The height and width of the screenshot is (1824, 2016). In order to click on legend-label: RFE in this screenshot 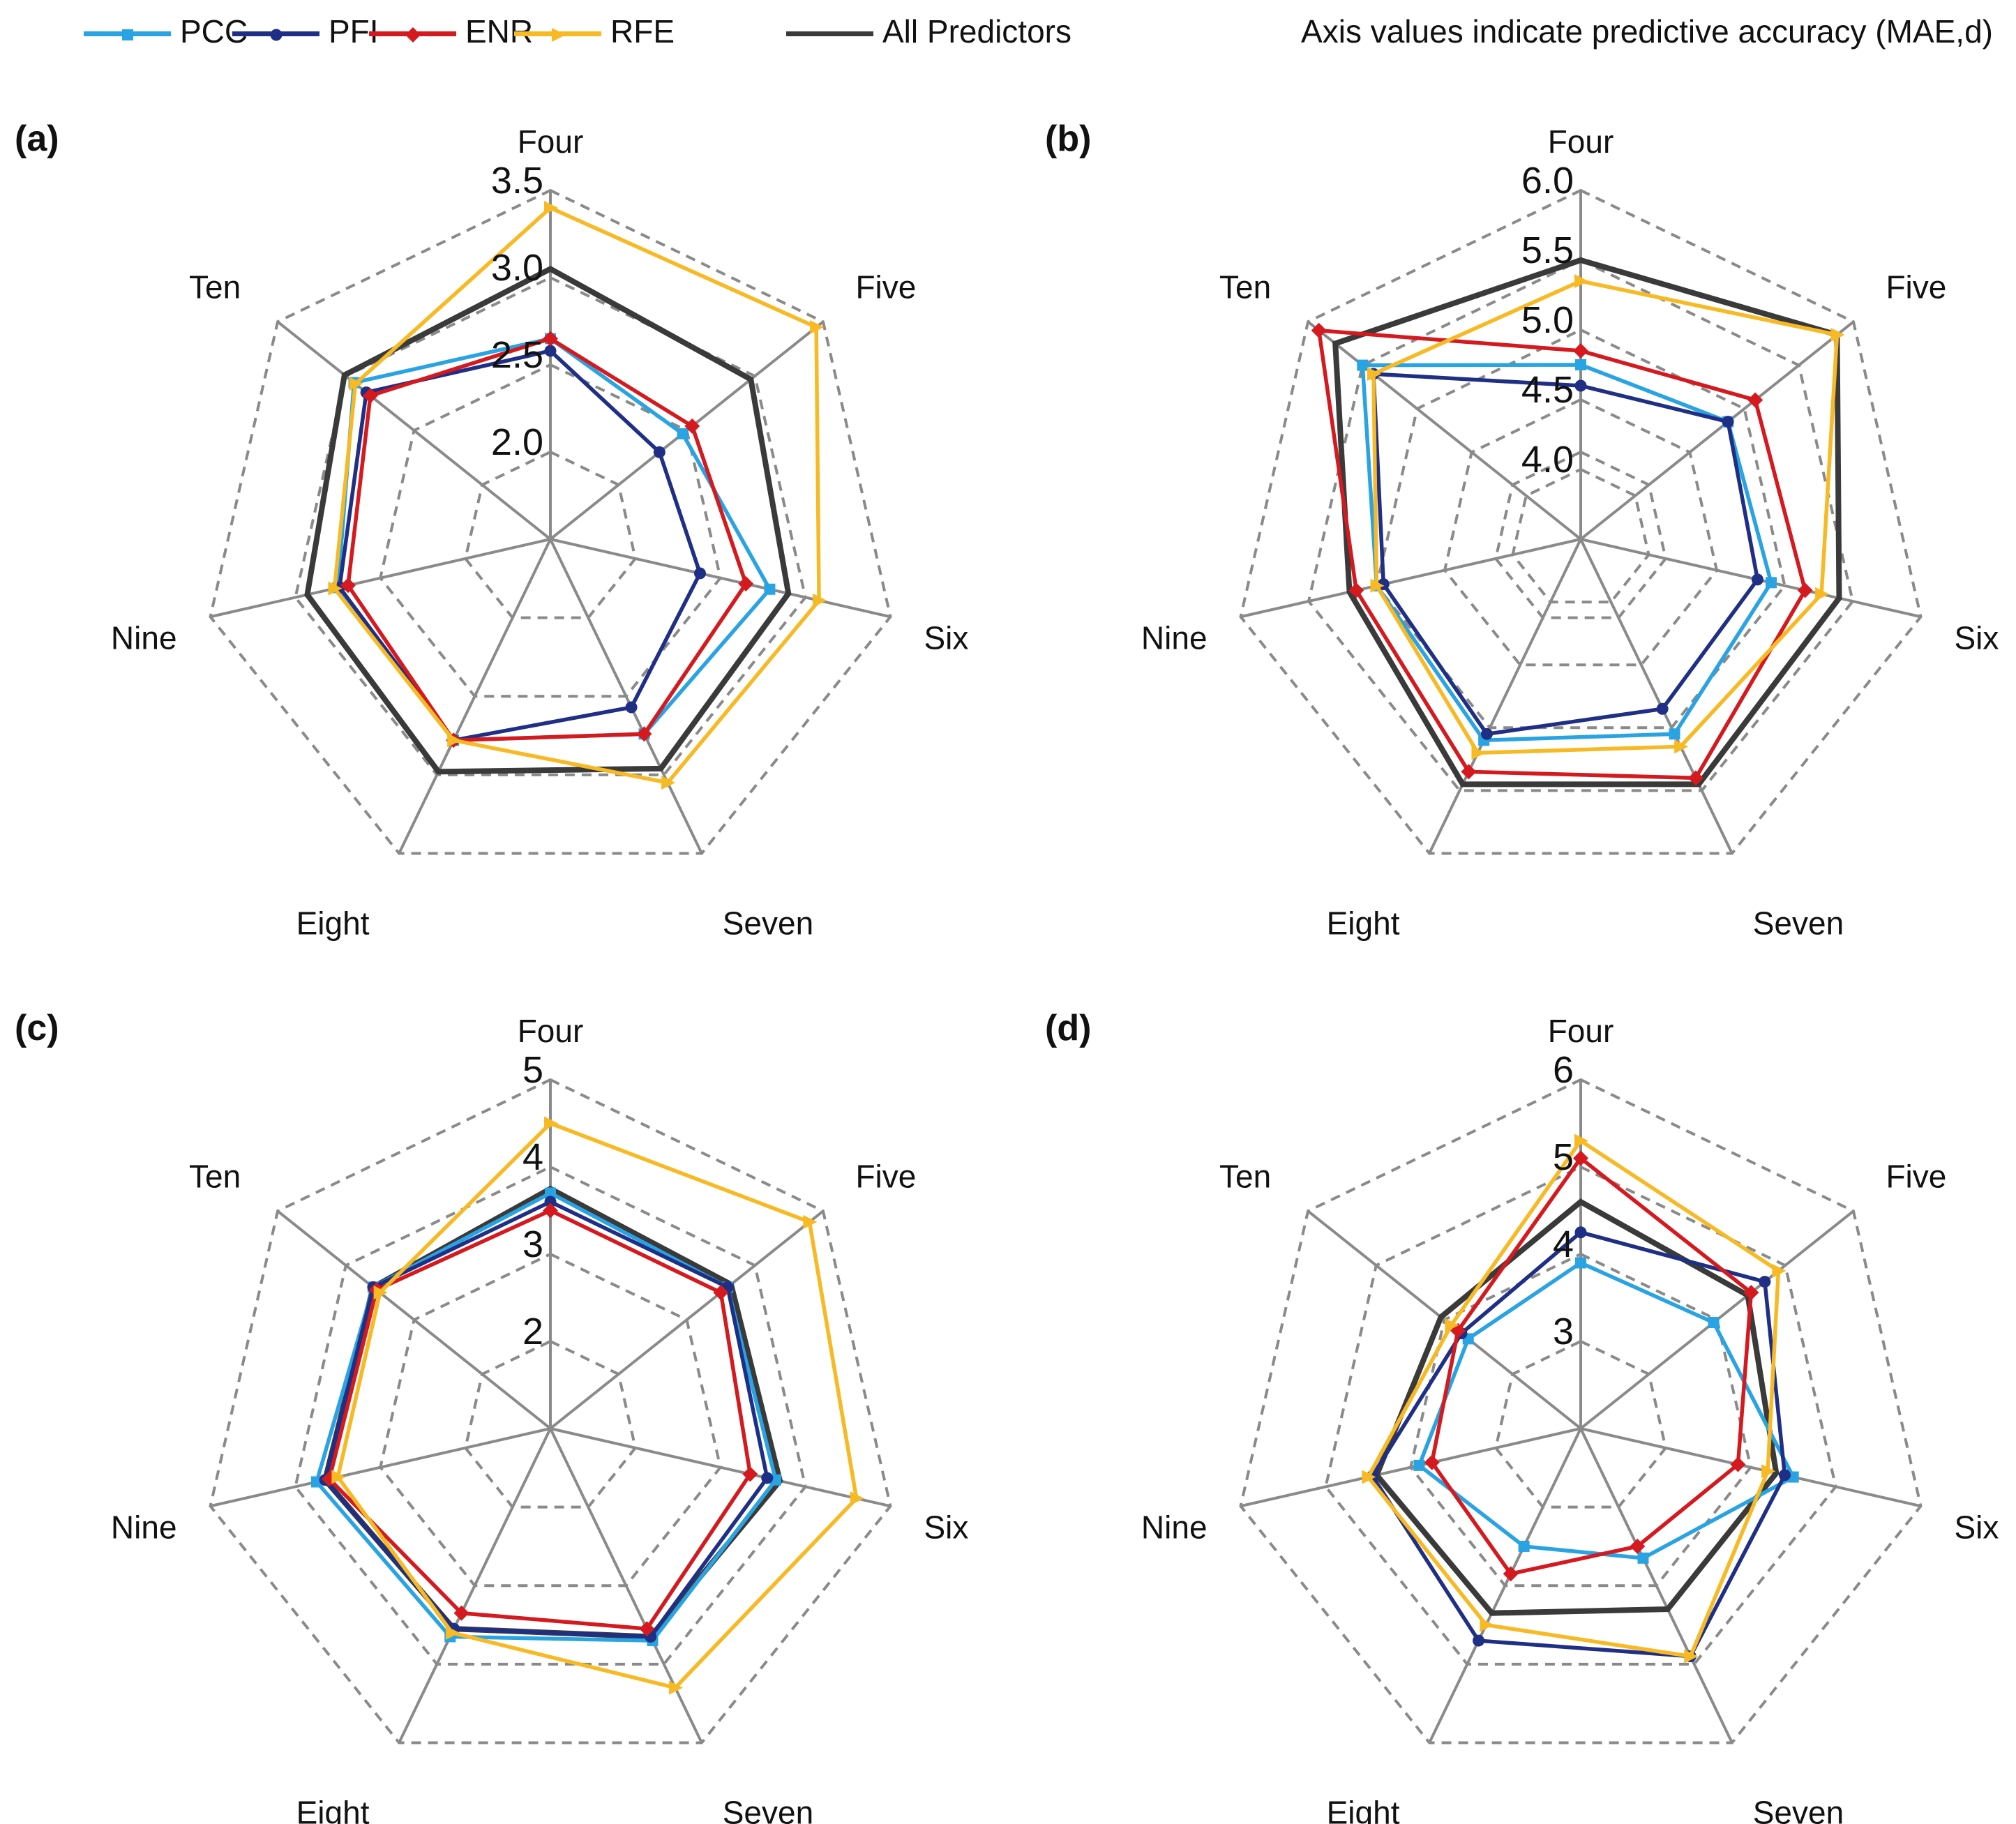, I will do `click(642, 31)`.